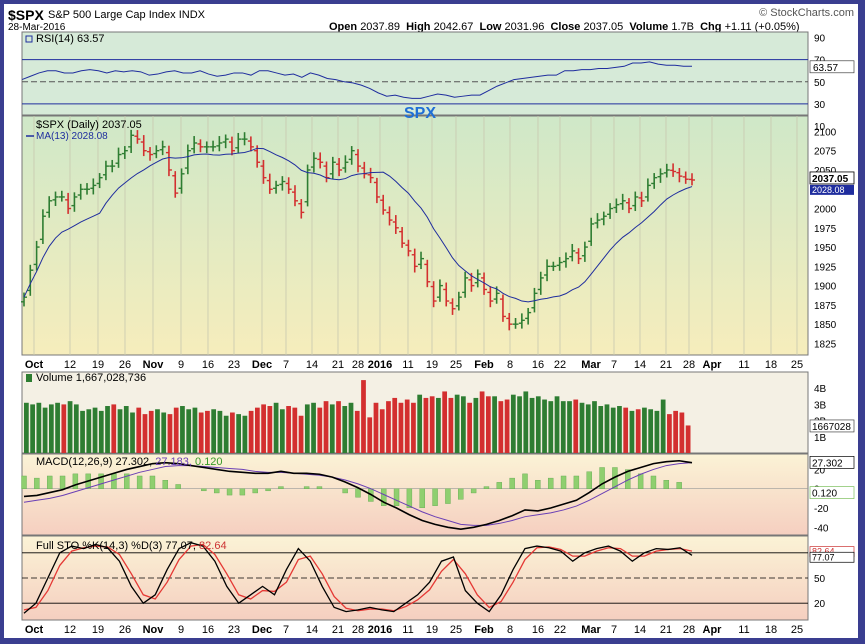 This screenshot has height=644, width=865. I want to click on x-axis-bottom-tick-label: Dec, so click(262, 630).